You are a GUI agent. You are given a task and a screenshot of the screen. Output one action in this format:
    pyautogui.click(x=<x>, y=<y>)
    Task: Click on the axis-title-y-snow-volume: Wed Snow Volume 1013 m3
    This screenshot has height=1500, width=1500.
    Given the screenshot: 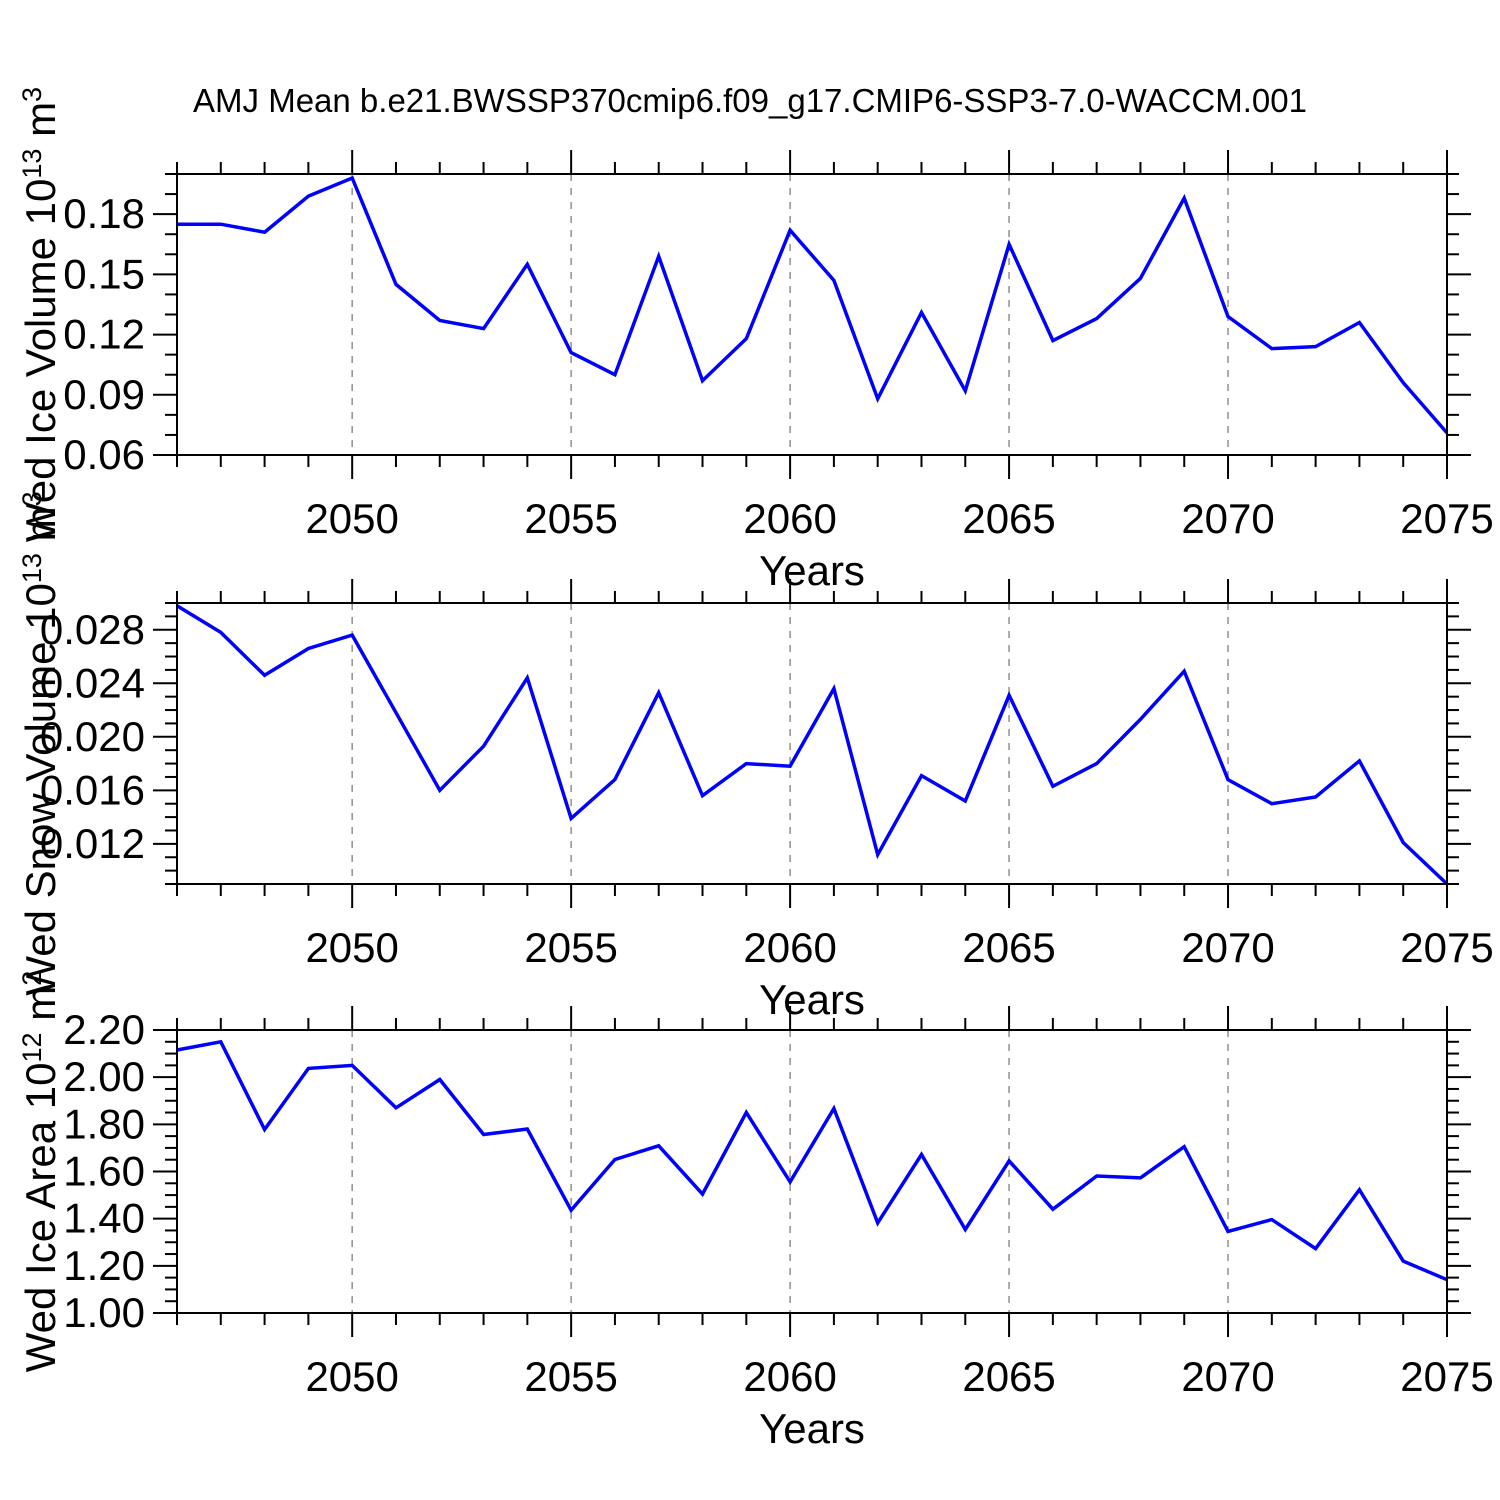 What is the action you would take?
    pyautogui.click(x=40, y=743)
    